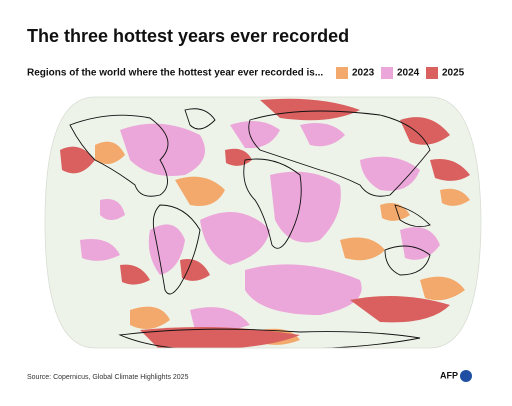 The image size is (512, 406). What do you see at coordinates (408, 73) in the screenshot?
I see `legend-label: 2024` at bounding box center [408, 73].